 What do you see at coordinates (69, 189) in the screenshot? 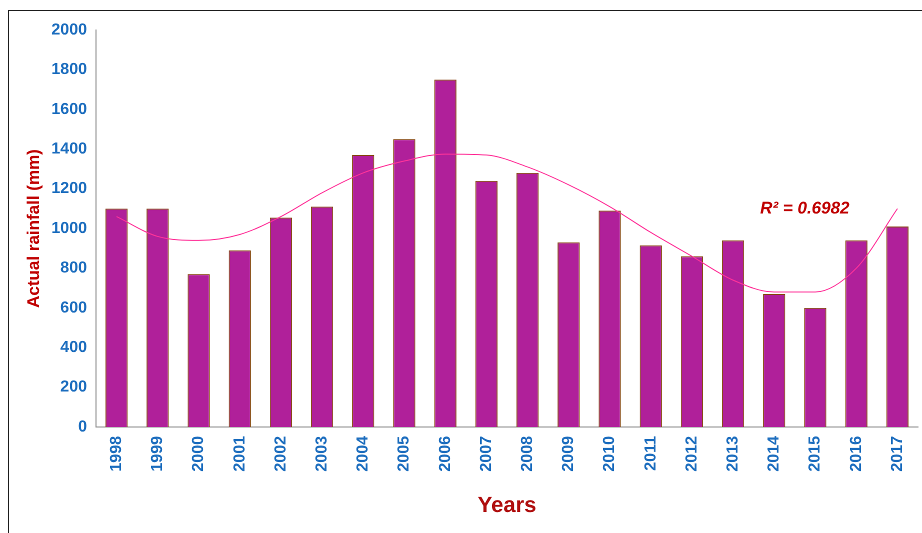
I see `y-tick-label: 1200` at bounding box center [69, 189].